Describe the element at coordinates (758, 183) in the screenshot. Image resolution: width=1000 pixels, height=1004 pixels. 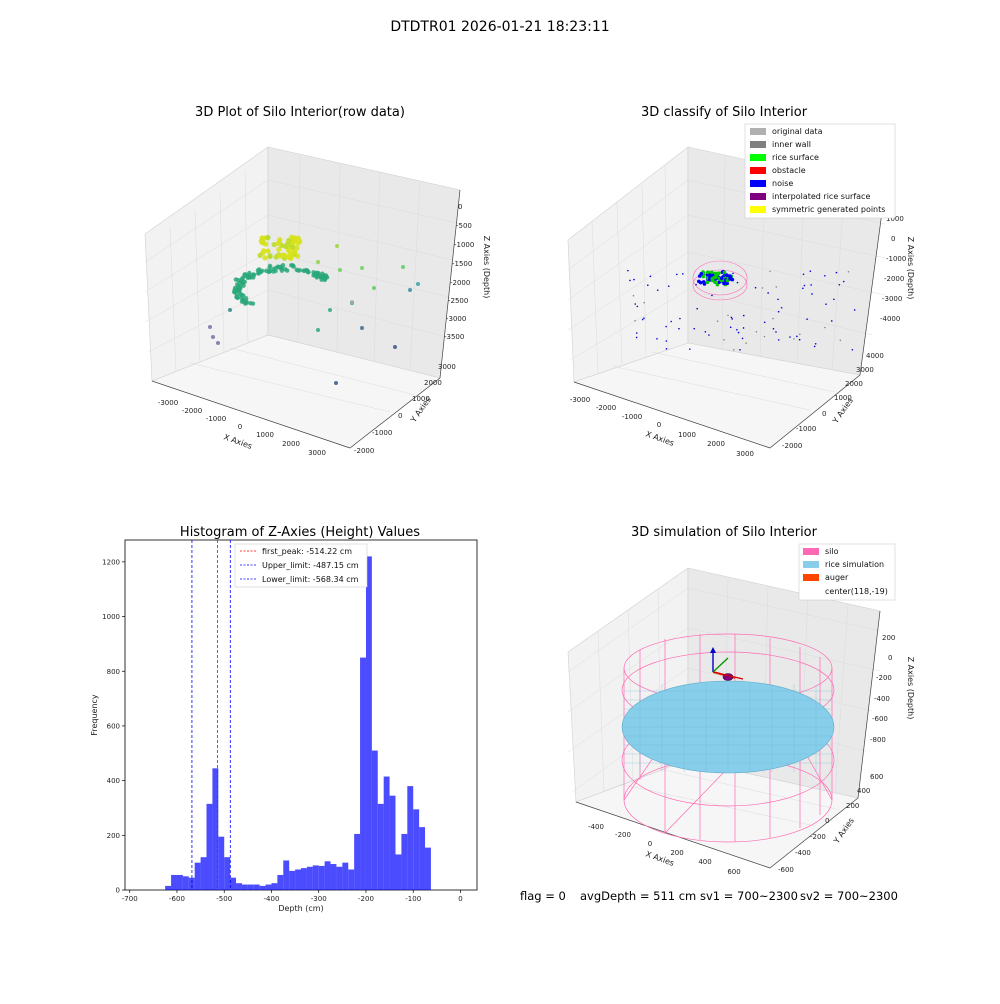
I see `legend-swatch-noise` at that location.